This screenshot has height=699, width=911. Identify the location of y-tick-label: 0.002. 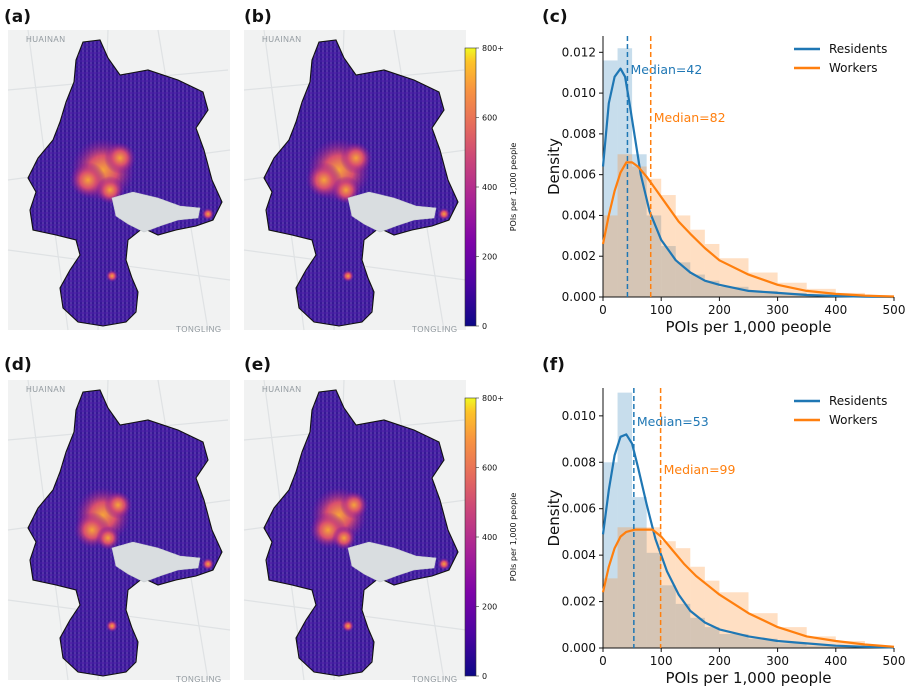
(579, 256).